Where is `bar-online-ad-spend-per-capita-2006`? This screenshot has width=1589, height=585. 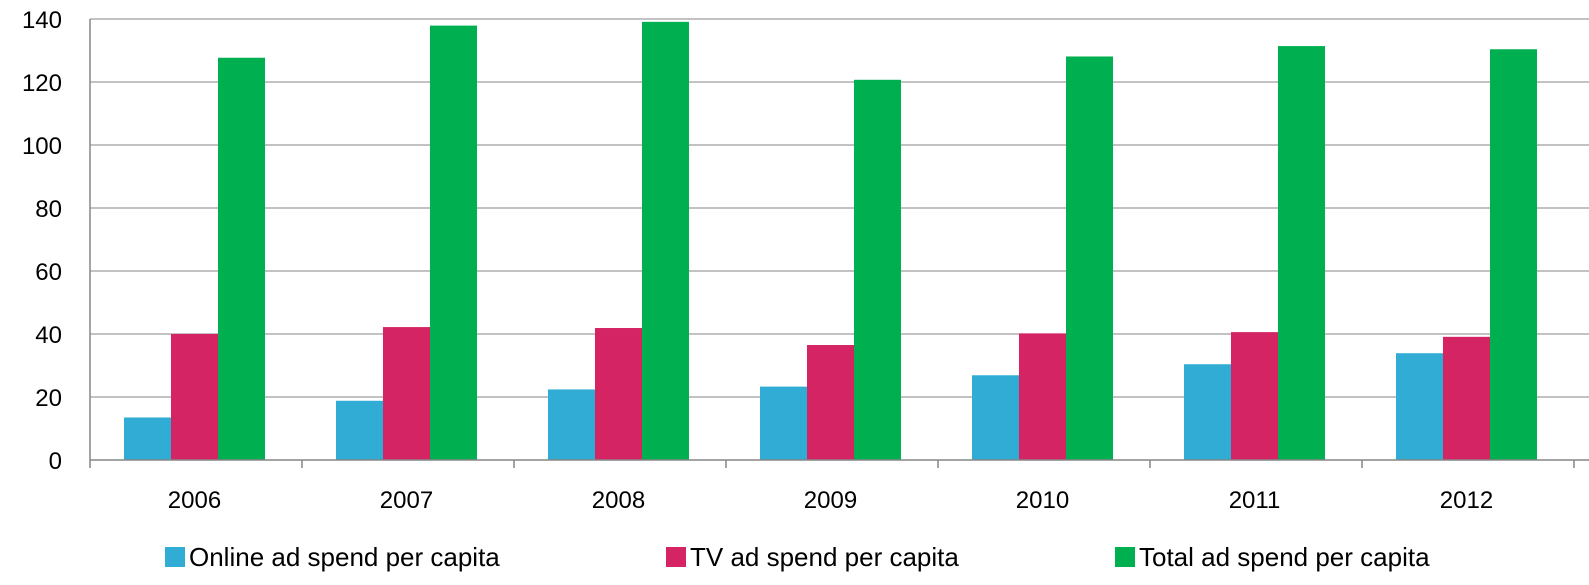
bar-online-ad-spend-per-capita-2006 is located at coordinates (147, 438).